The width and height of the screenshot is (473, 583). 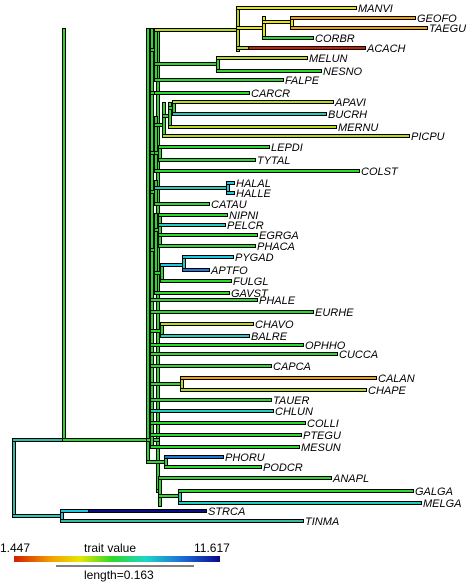 I want to click on length-scale-label: length=0.163, so click(x=119, y=575).